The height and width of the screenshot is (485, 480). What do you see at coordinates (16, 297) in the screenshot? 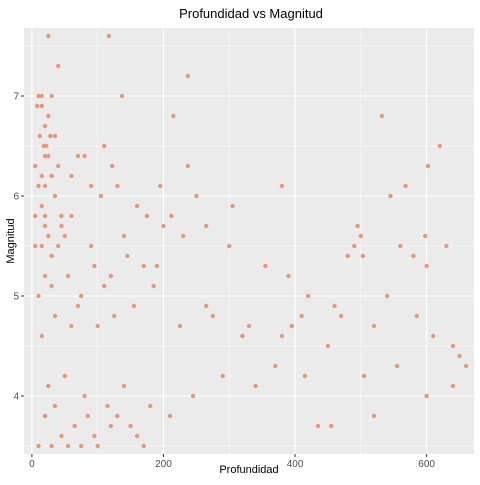
I see `y-tick-label: 5` at bounding box center [16, 297].